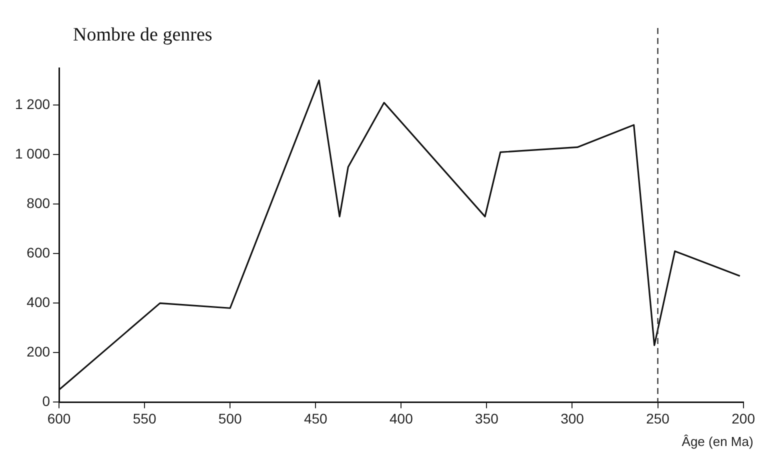 Image resolution: width=767 pixels, height=463 pixels. I want to click on x-axis-title: Âge (en Ma), so click(718, 442).